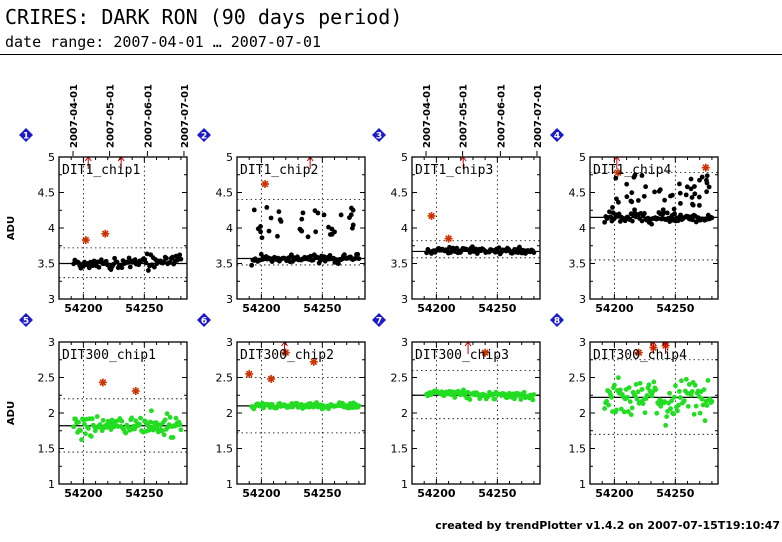 Image resolution: width=782 pixels, height=542 pixels. Describe the element at coordinates (578, 378) in the screenshot. I see `y-tick-label: 2.5` at that location.